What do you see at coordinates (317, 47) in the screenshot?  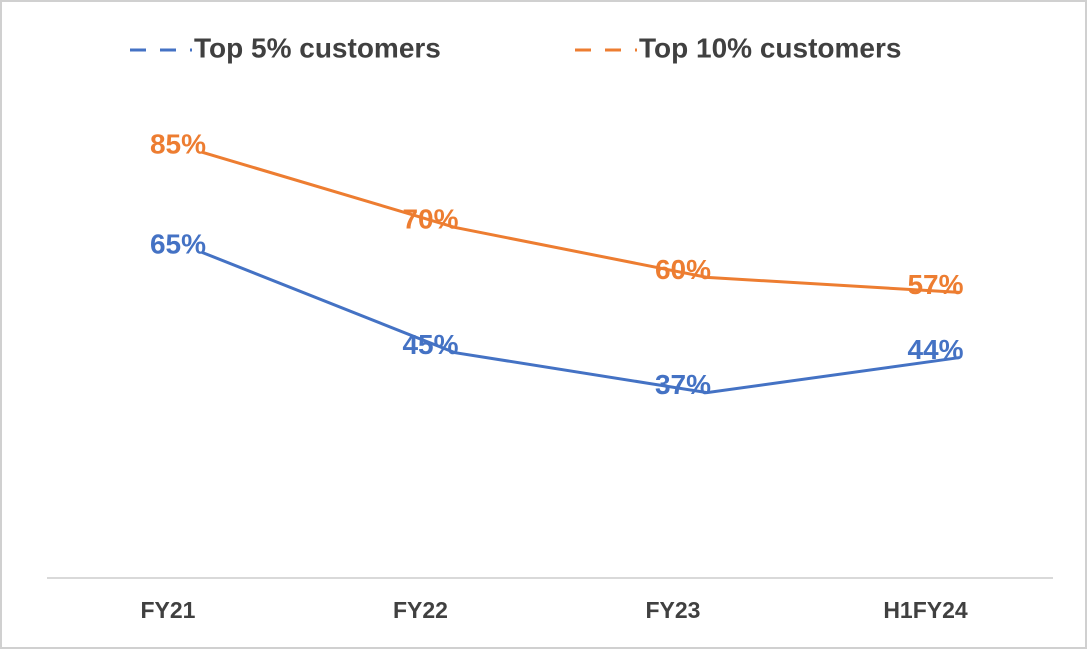 I see `legend-label: Top 5% customers` at bounding box center [317, 47].